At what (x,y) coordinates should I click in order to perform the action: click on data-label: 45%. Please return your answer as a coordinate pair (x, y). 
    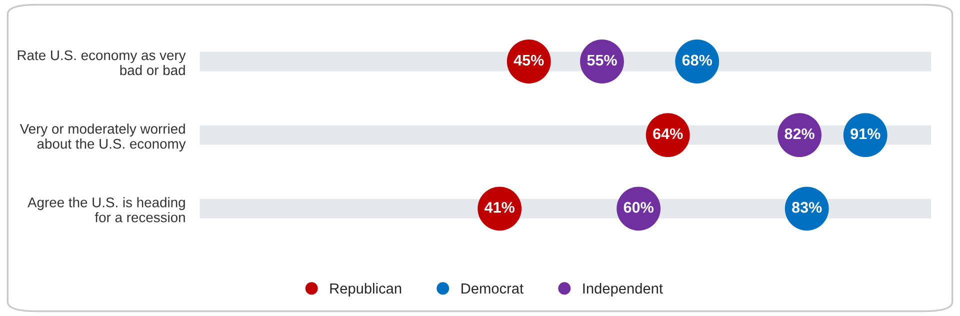
    Looking at the image, I should click on (529, 60).